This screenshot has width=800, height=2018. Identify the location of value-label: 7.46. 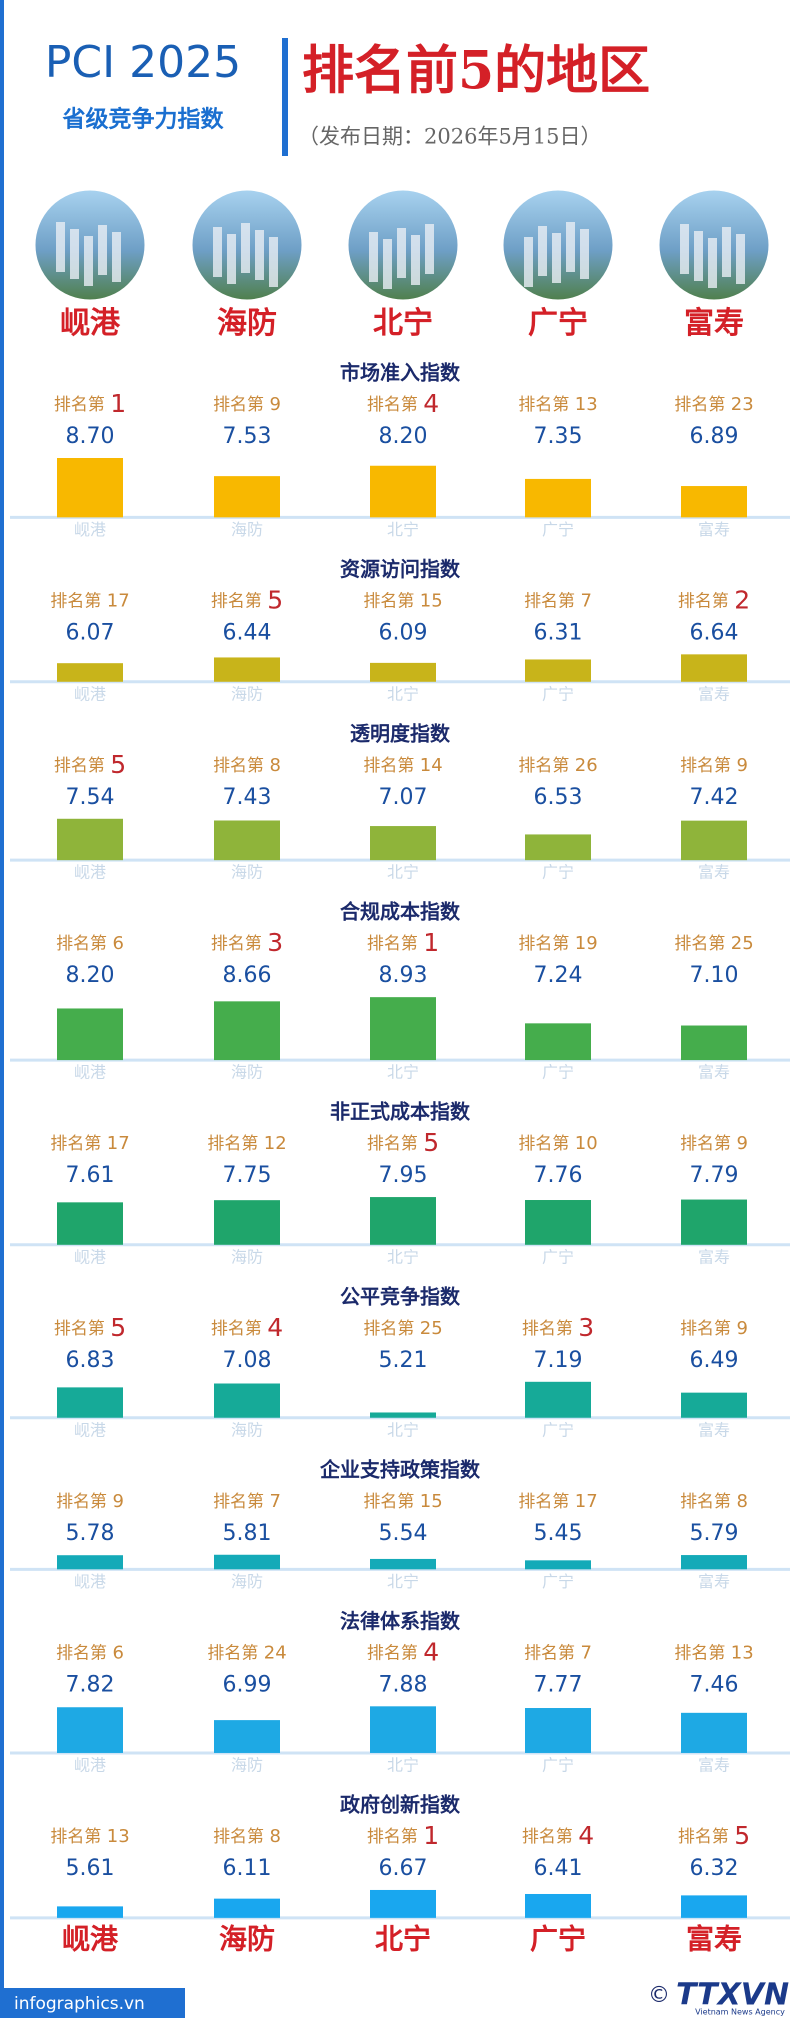
(714, 1684).